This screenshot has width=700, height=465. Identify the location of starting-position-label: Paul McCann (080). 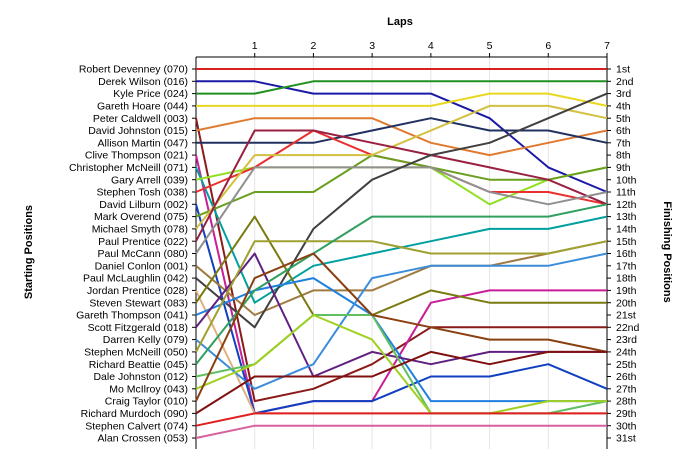
(143, 254).